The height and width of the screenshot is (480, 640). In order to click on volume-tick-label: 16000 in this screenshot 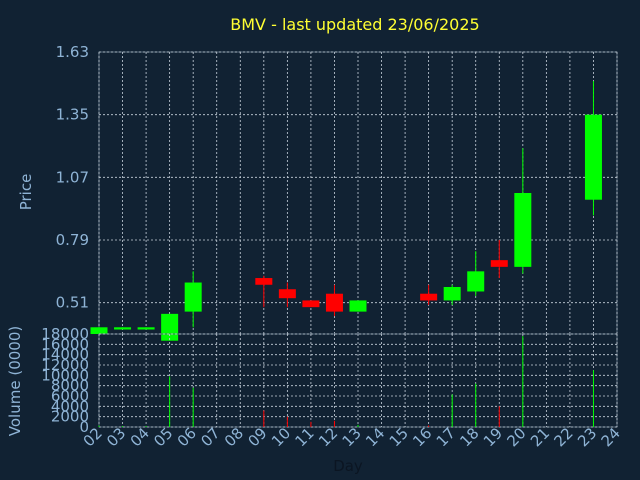, I will do `click(65, 344)`.